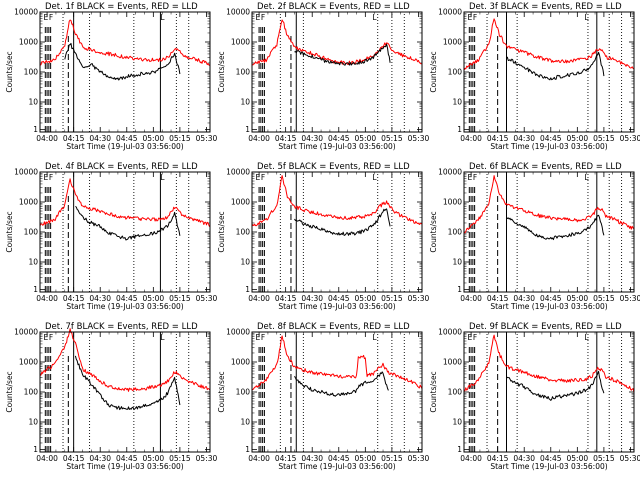 The image size is (640, 480). Describe the element at coordinates (121, 7) in the screenshot. I see `chart-title: Det. 1f BLACK = Events, RED = LLD` at that location.